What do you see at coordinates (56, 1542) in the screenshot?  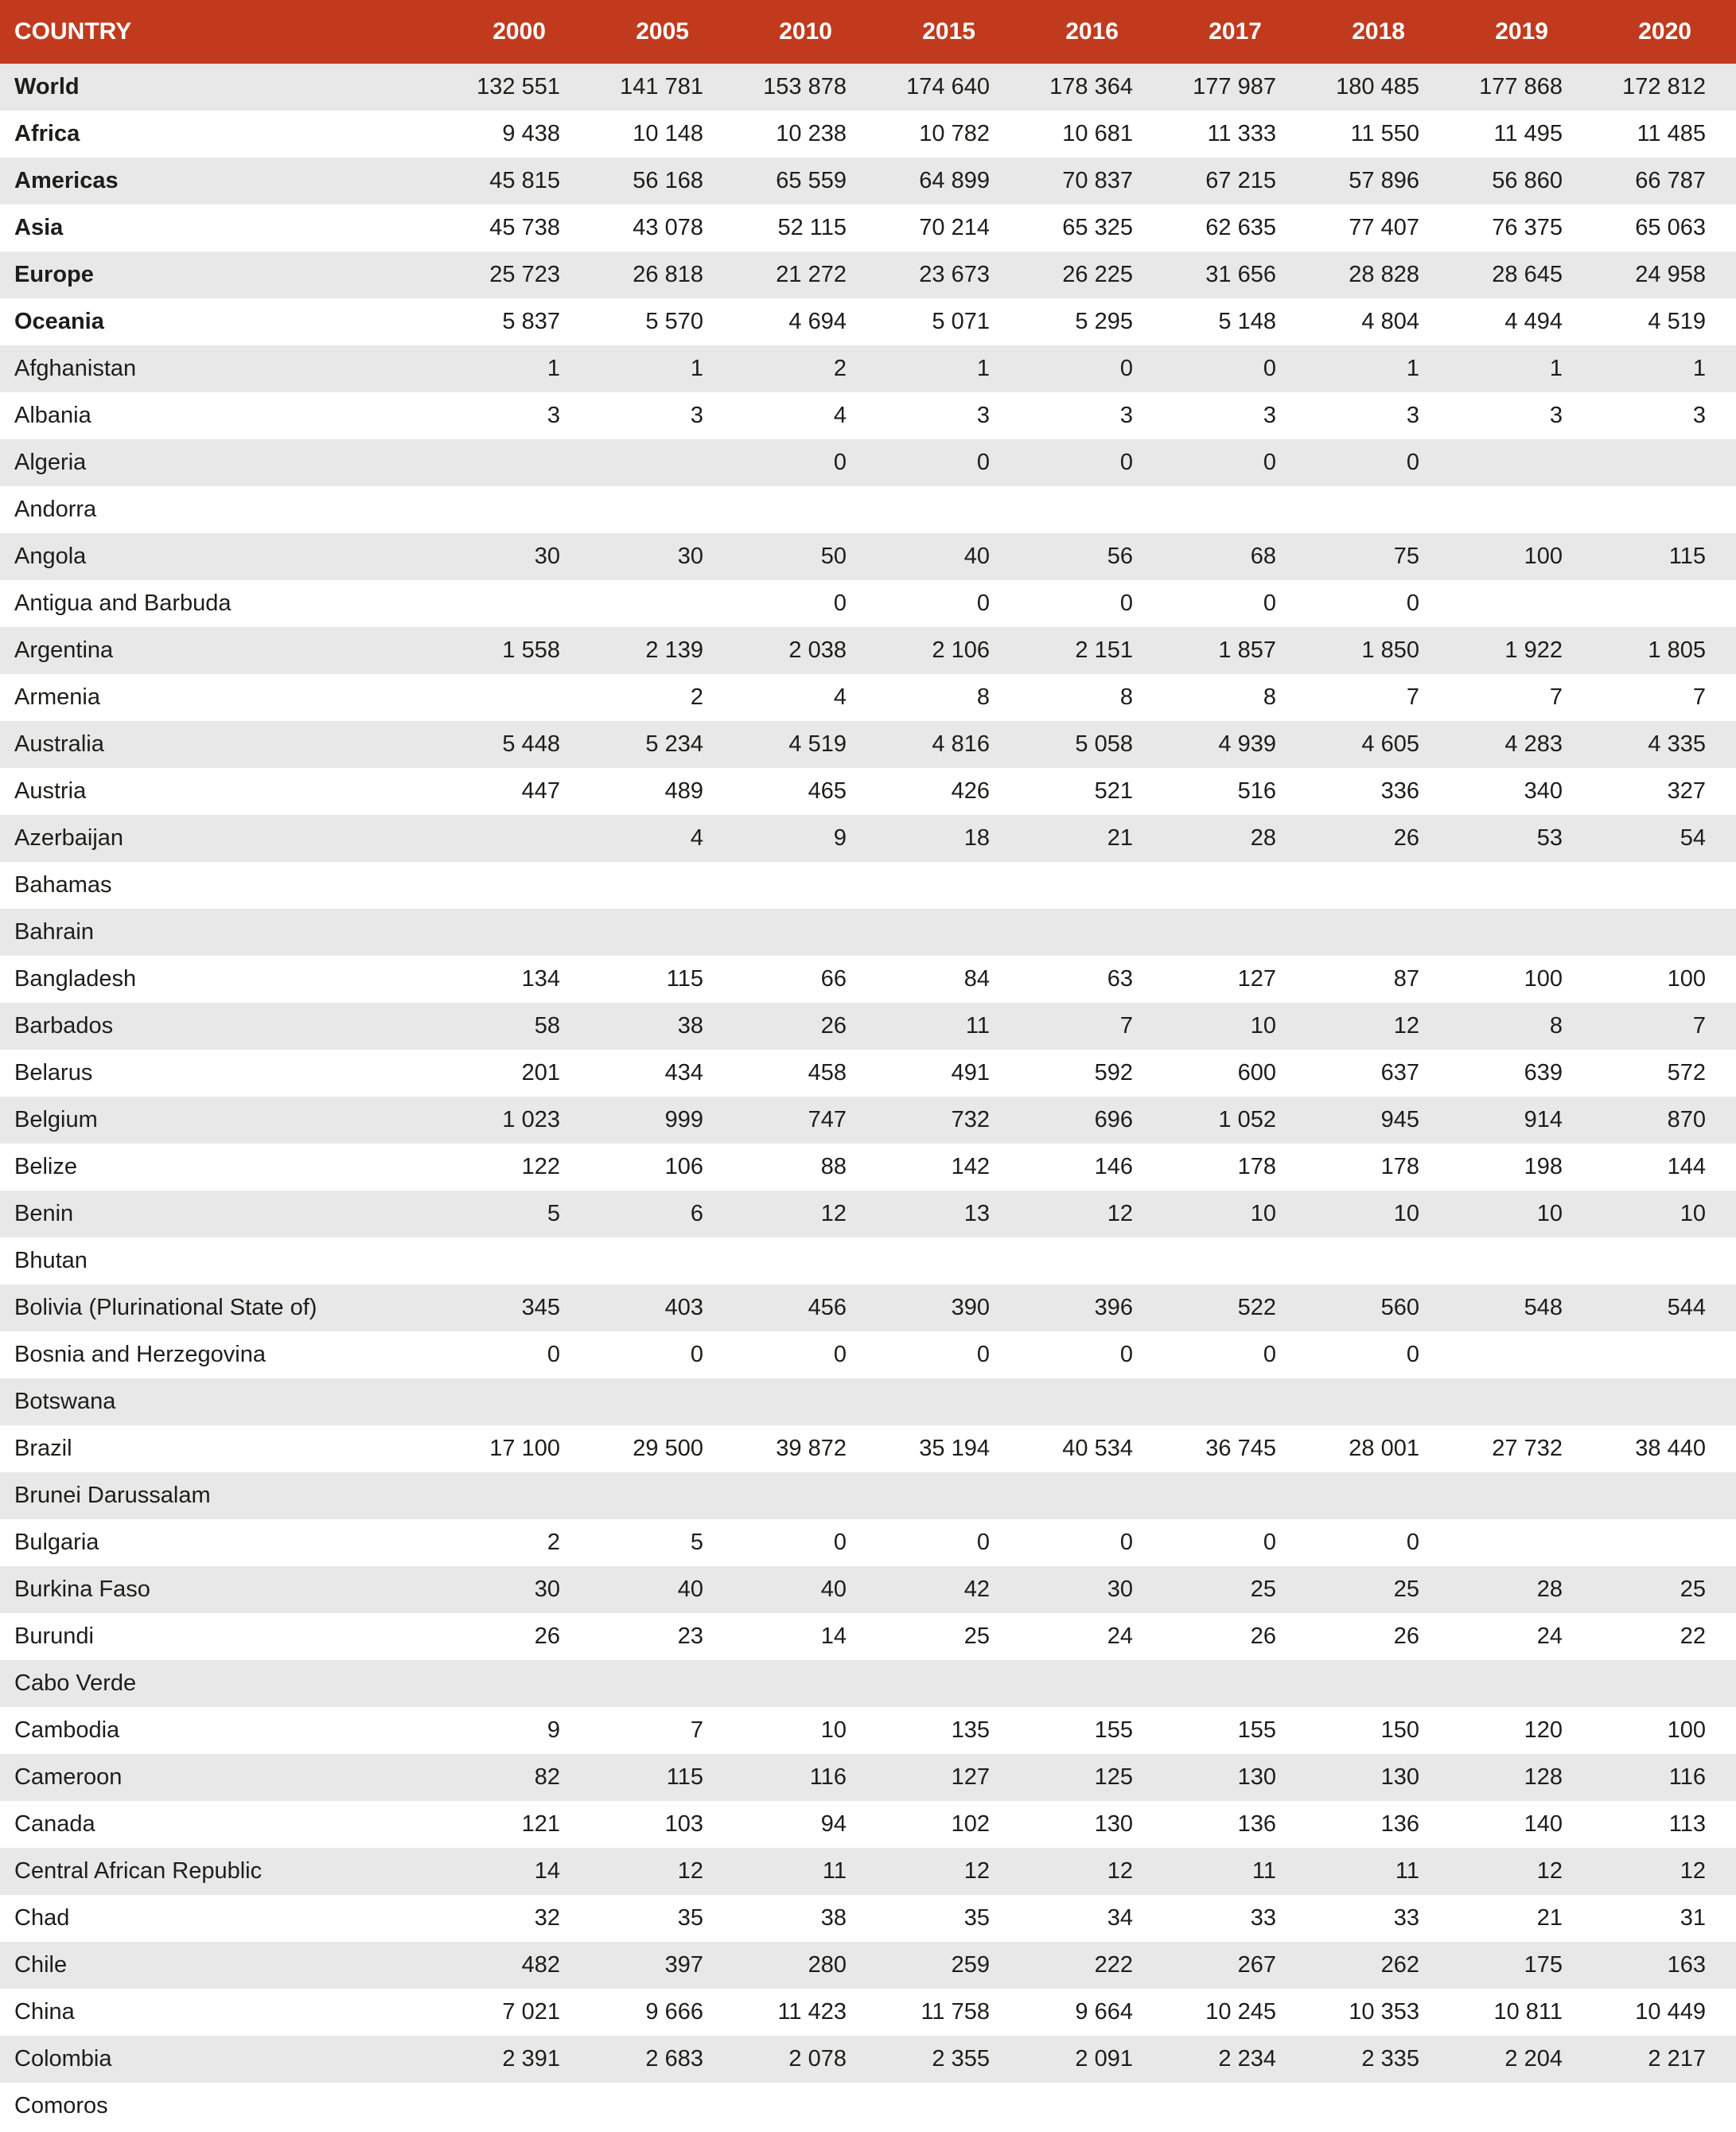 I see `country-cell: Bulgaria` at bounding box center [56, 1542].